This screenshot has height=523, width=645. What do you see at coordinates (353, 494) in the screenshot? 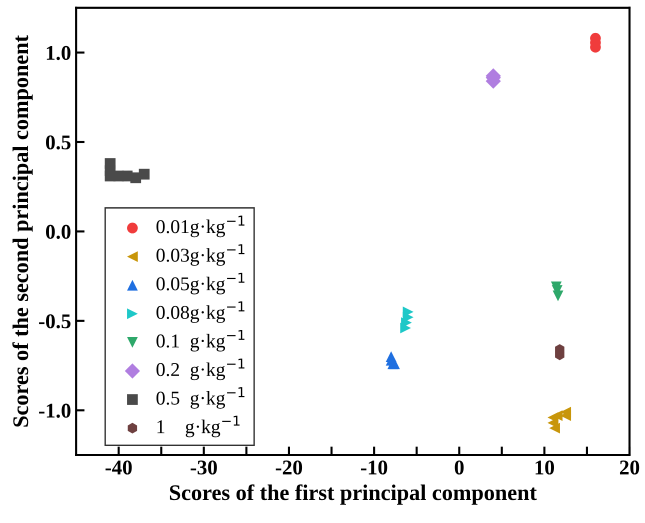
I see `x-axis-title: Scores of the first principal component` at bounding box center [353, 494].